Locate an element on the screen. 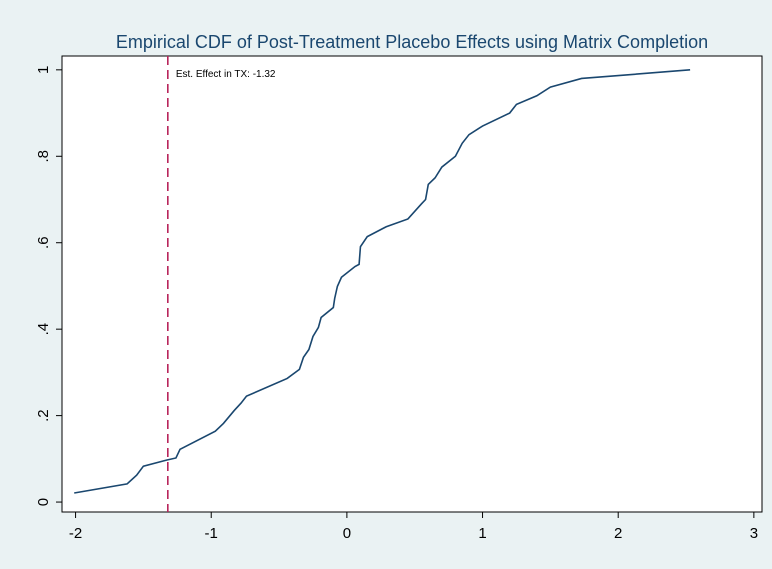  y-tick-label: .8 is located at coordinates (43, 156).